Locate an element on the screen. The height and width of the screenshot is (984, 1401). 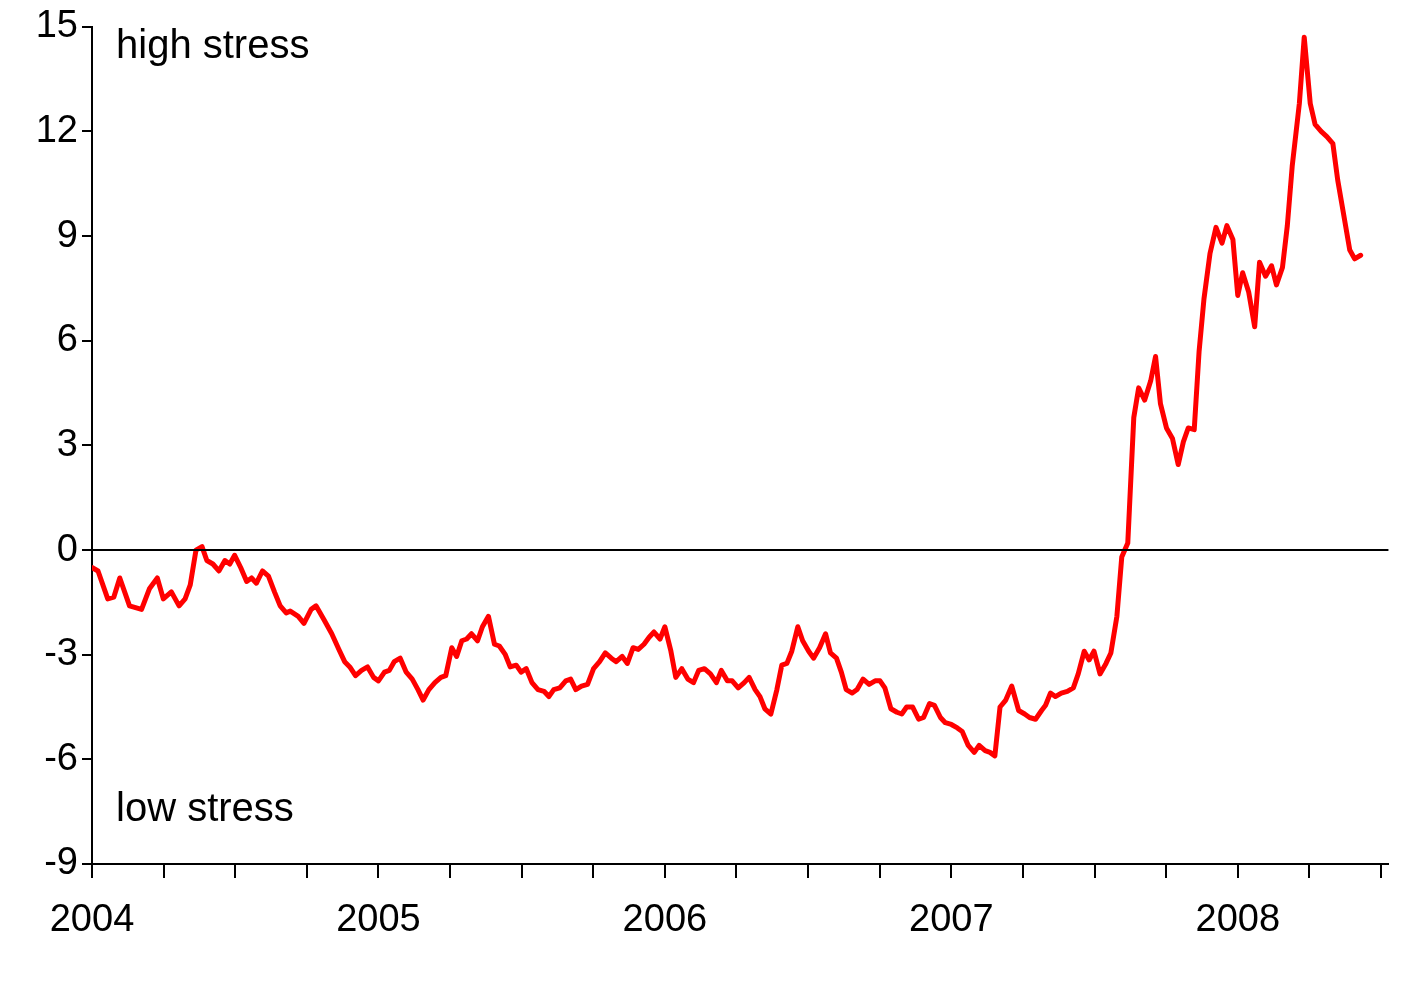
y-tick-label: 12 is located at coordinates (56, 128).